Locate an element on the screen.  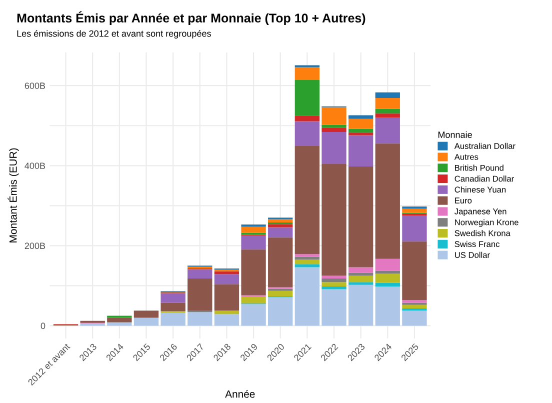
y-tick-label: 200B is located at coordinates (35, 246).